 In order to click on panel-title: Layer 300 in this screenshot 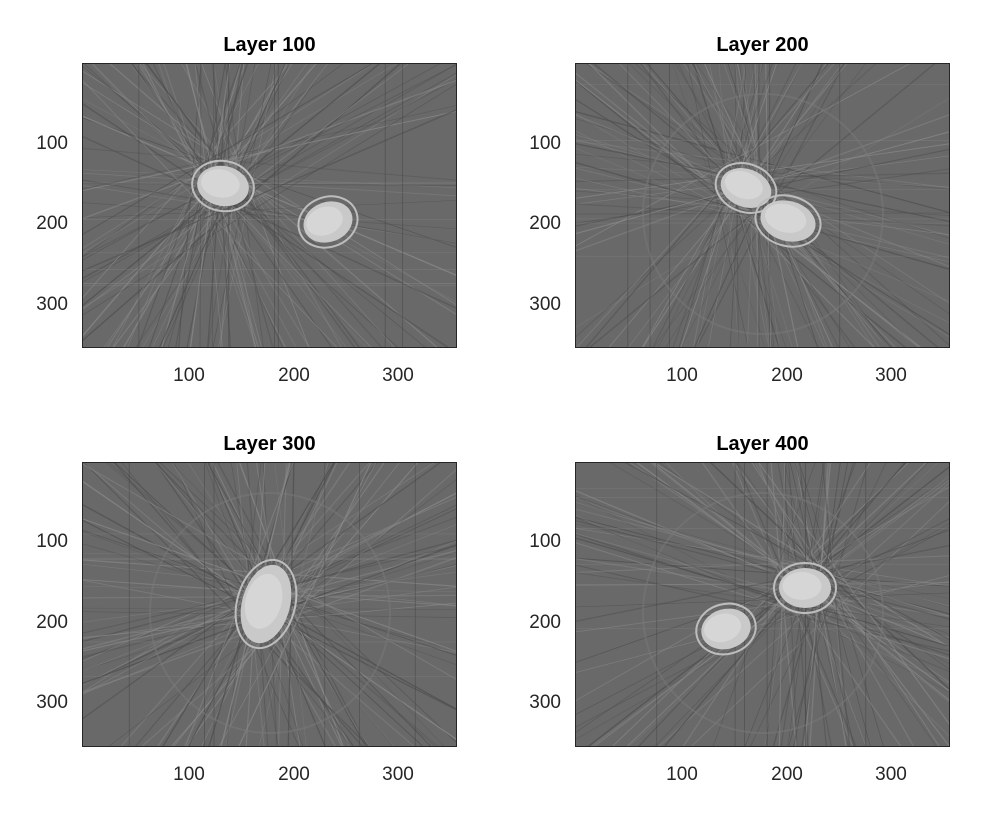, I will do `click(269, 444)`.